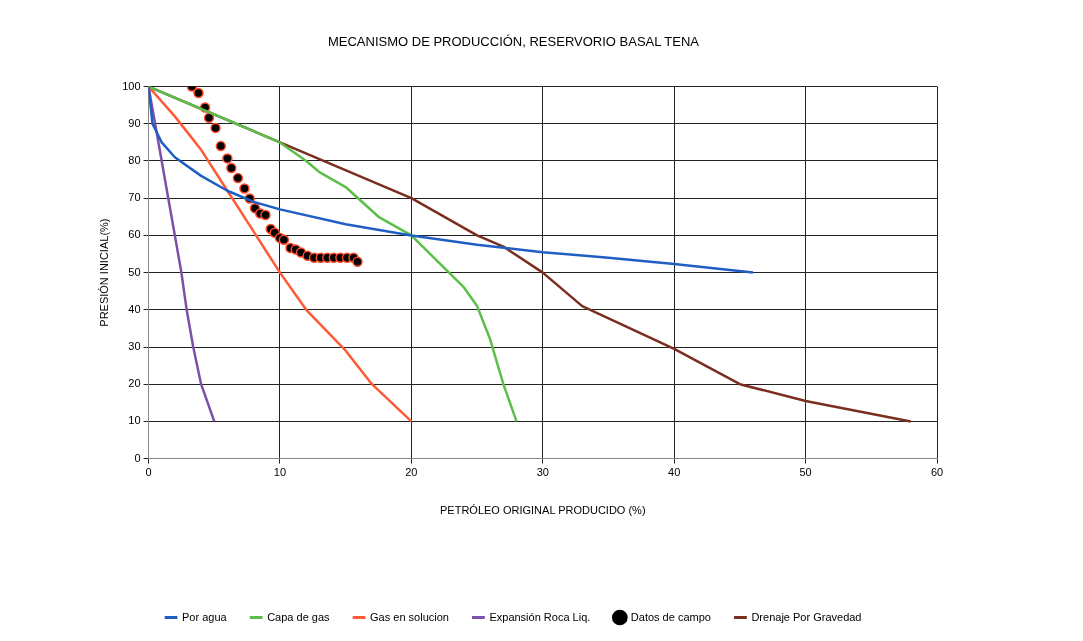 Image resolution: width=1083 pixels, height=641 pixels. I want to click on x-tick-label: 30, so click(542, 472).